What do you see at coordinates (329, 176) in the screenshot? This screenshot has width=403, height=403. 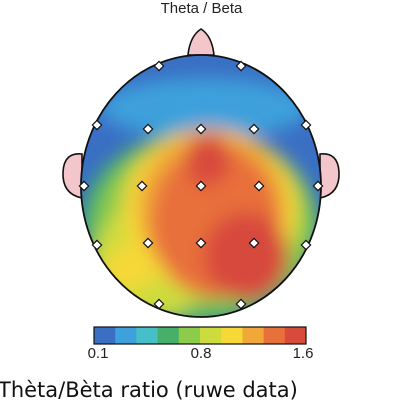 I see `right-ear` at bounding box center [329, 176].